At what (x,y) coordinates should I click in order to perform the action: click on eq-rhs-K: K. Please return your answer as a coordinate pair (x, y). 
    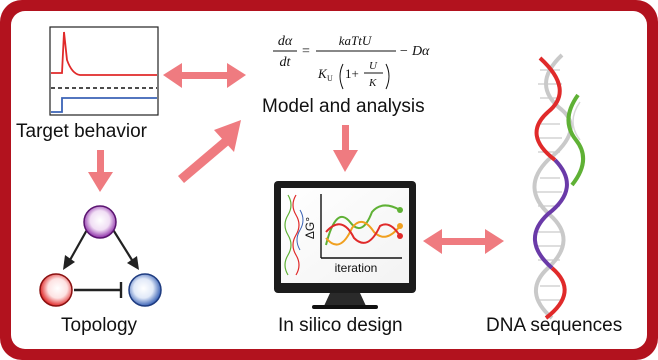
    Looking at the image, I should click on (322, 73).